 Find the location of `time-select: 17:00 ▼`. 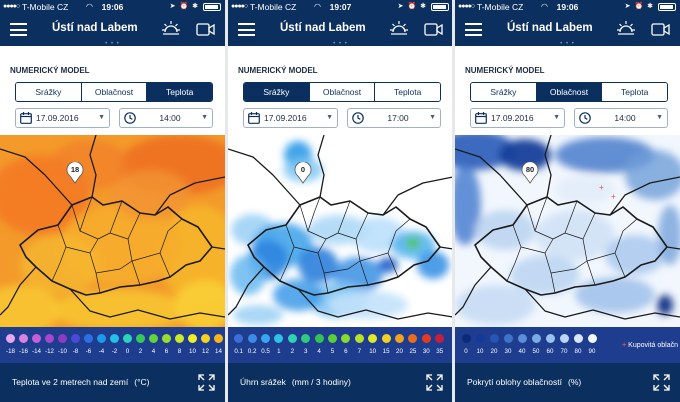

time-select: 17:00 ▼ is located at coordinates (394, 118).